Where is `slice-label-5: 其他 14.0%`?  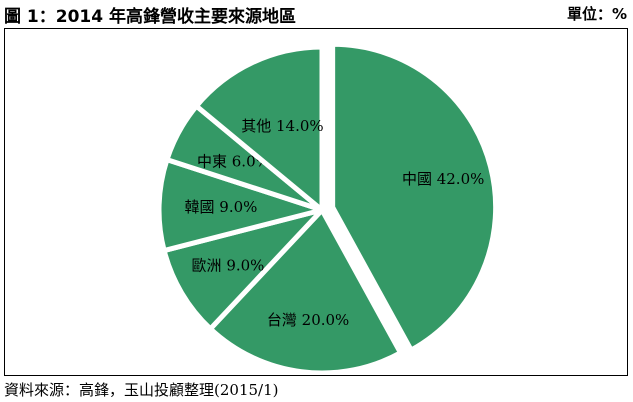 slice-label-5: 其他 14.0% is located at coordinates (282, 126).